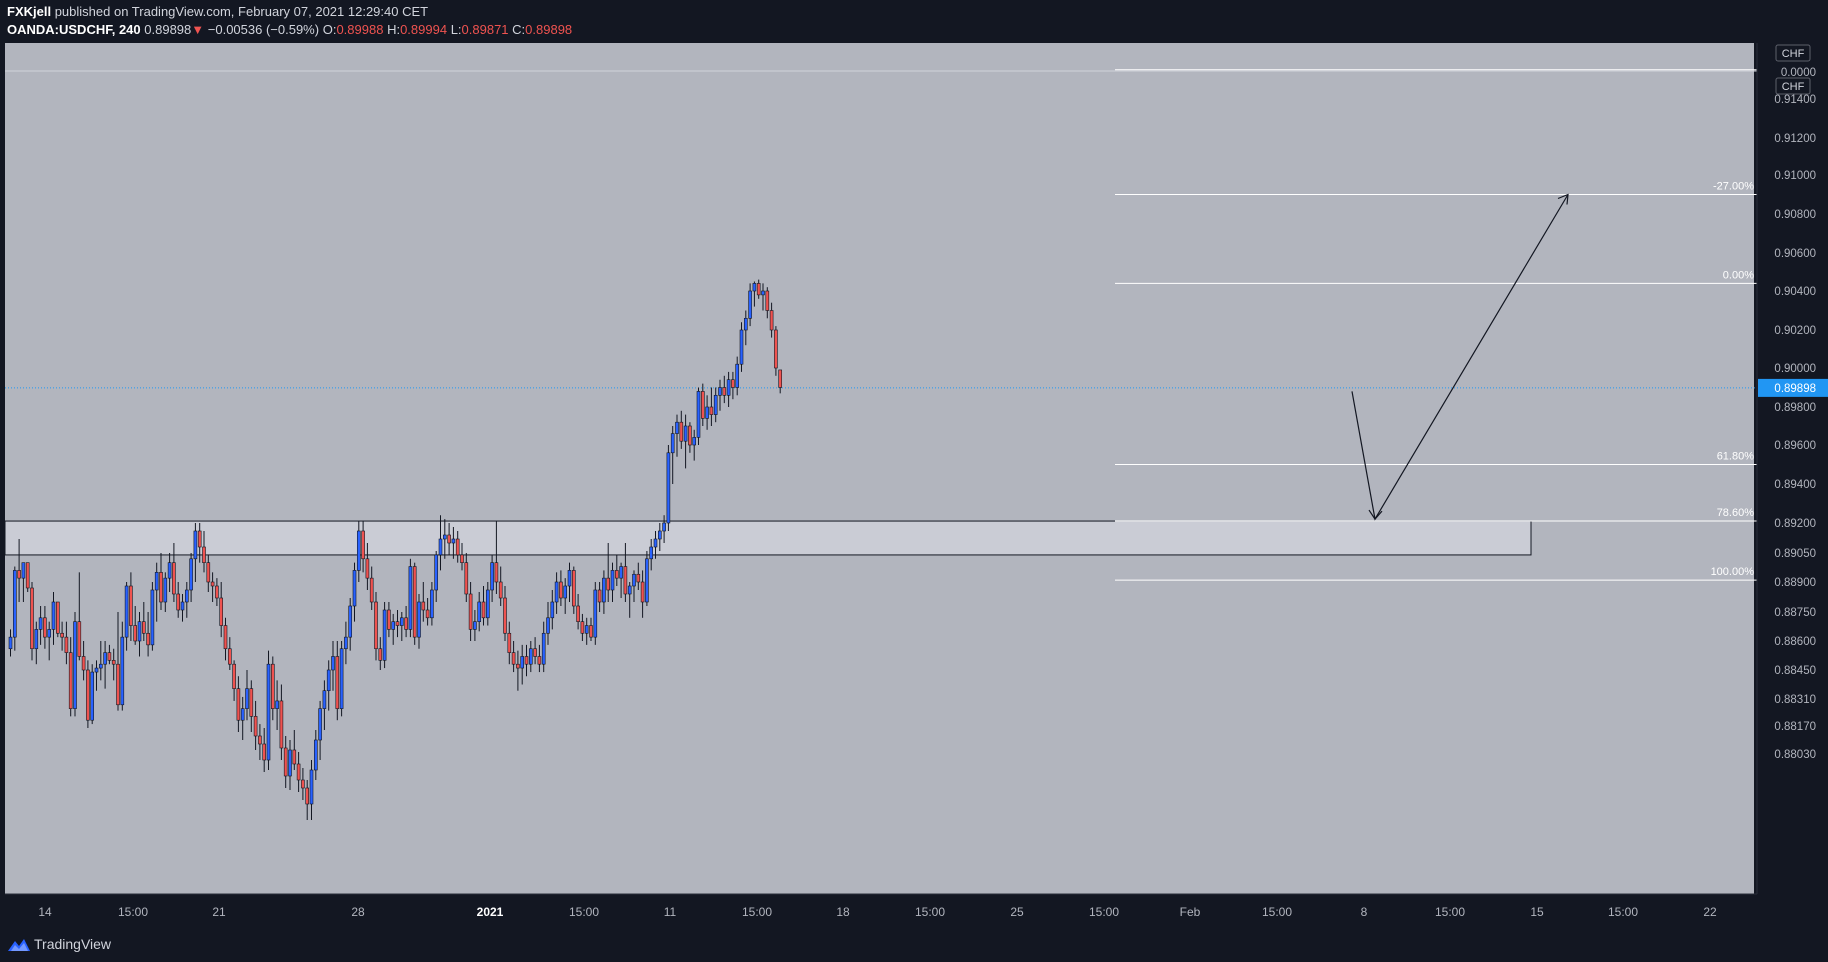  What do you see at coordinates (358, 912) in the screenshot?
I see `time-tick-label: 28` at bounding box center [358, 912].